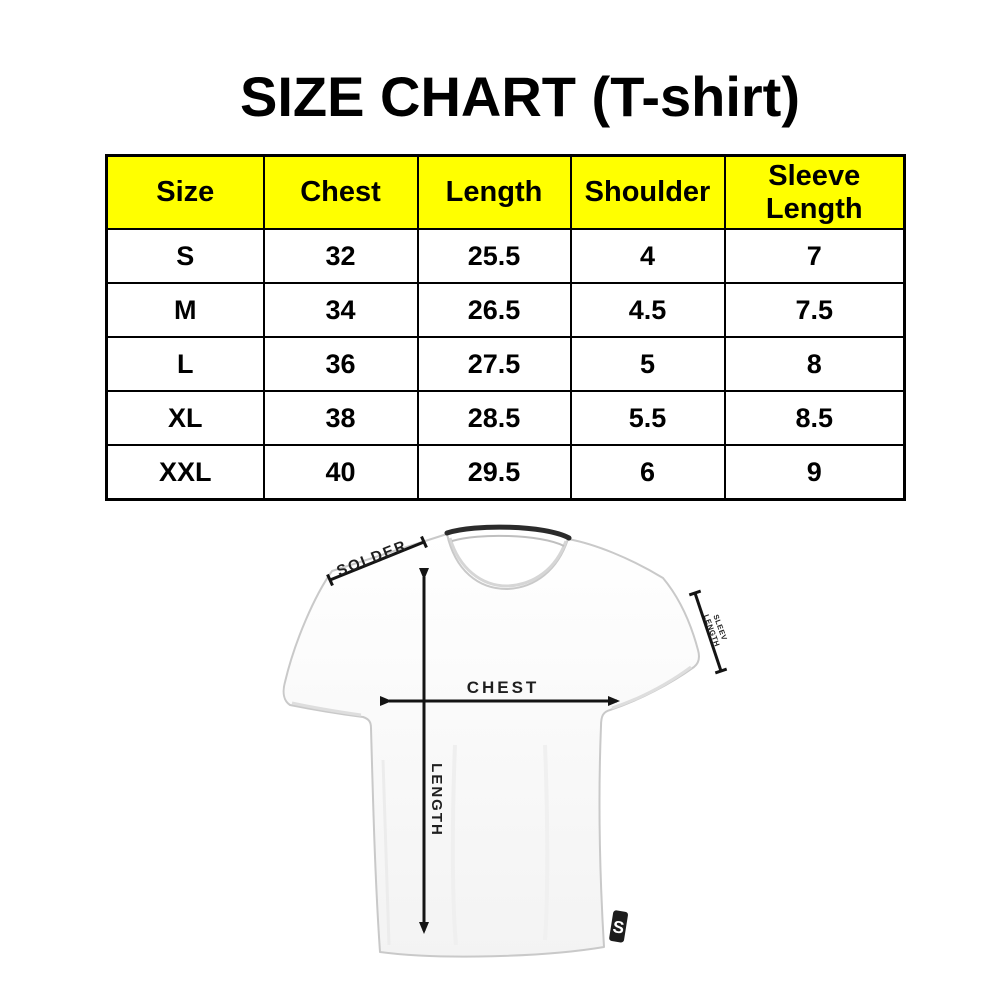 The width and height of the screenshot is (1000, 1000). I want to click on cell-shoulder: 5, so click(647, 364).